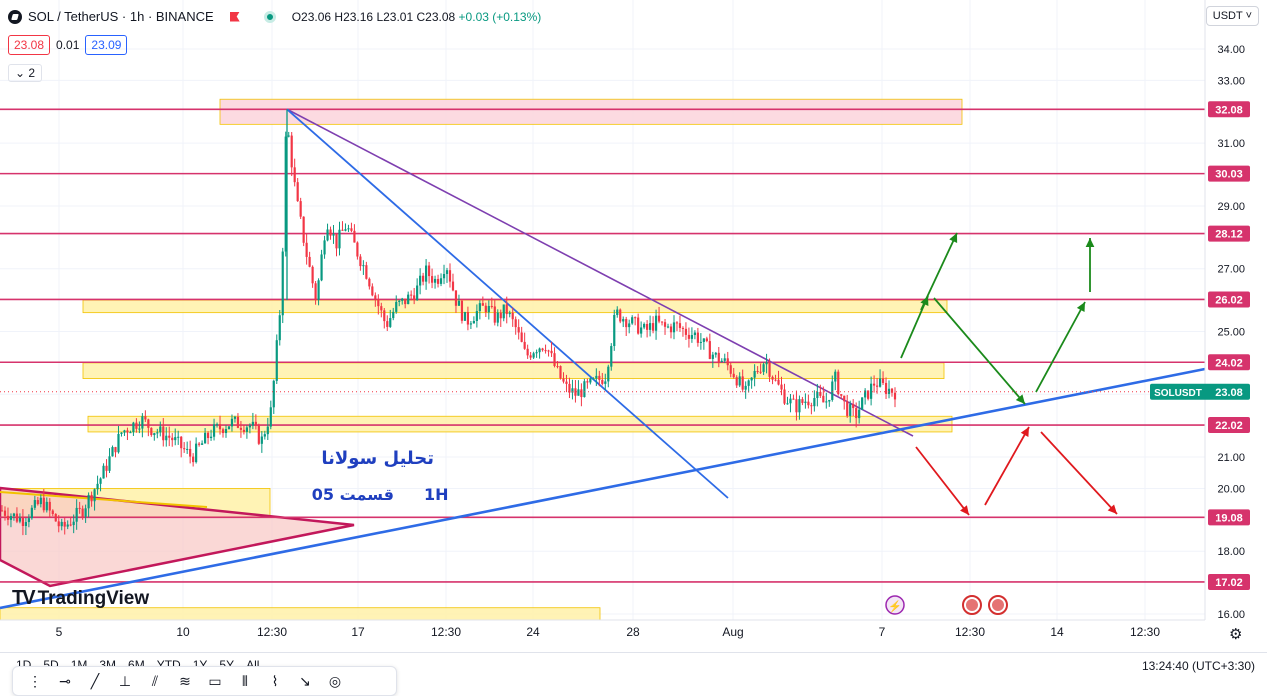 This screenshot has height=696, width=1267. What do you see at coordinates (80, 598) in the screenshot?
I see `tradingview-watermark: TV TradingView` at bounding box center [80, 598].